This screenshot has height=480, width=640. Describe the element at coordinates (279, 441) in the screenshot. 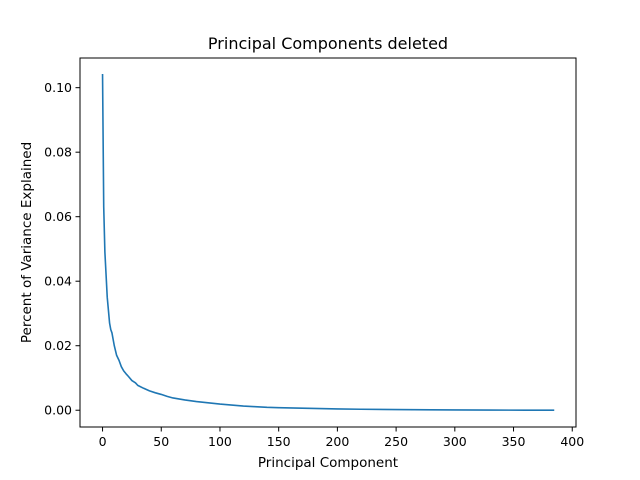

I see `x-tick-label: 150` at that location.